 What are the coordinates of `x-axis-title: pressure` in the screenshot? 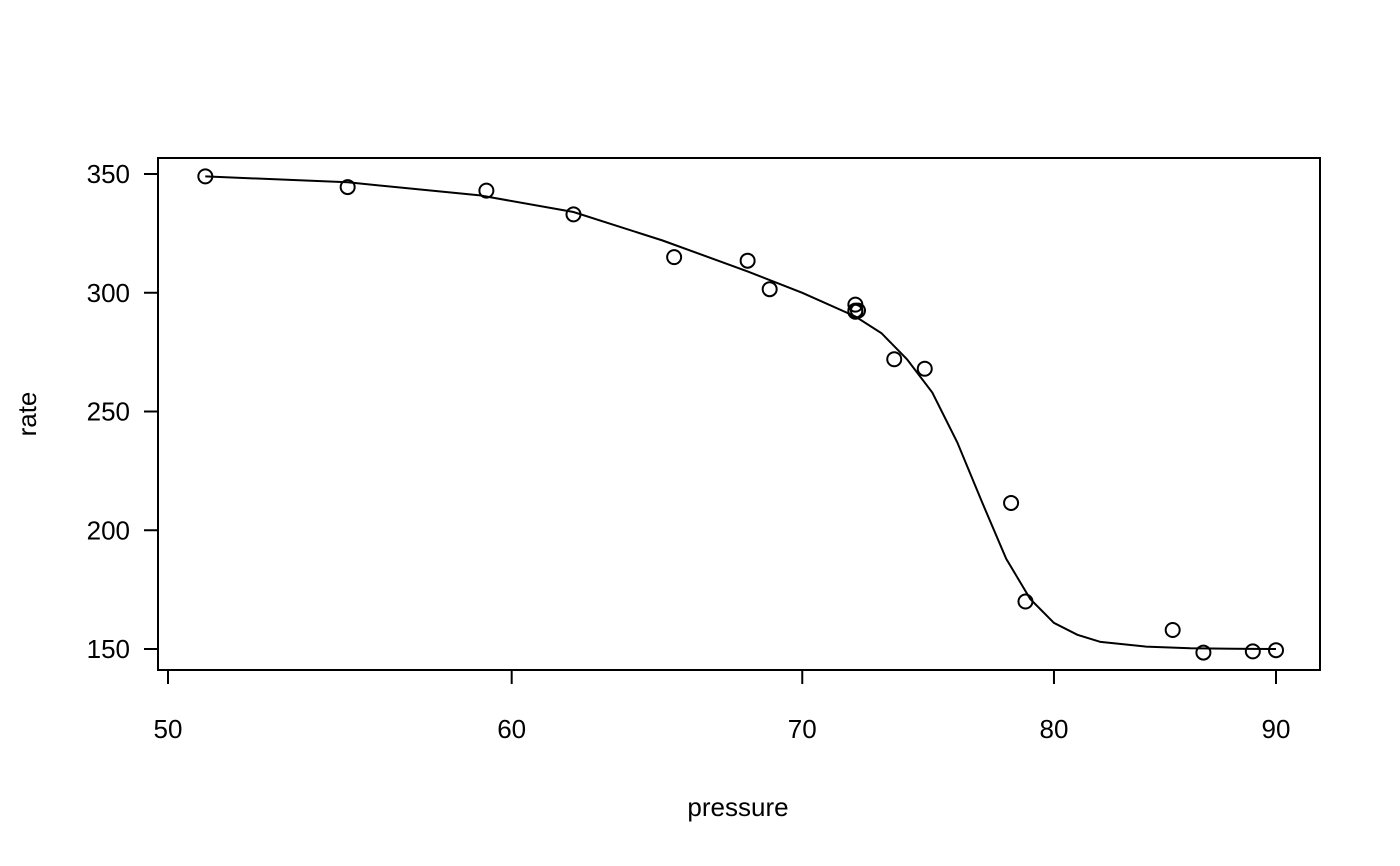 It's located at (737, 807).